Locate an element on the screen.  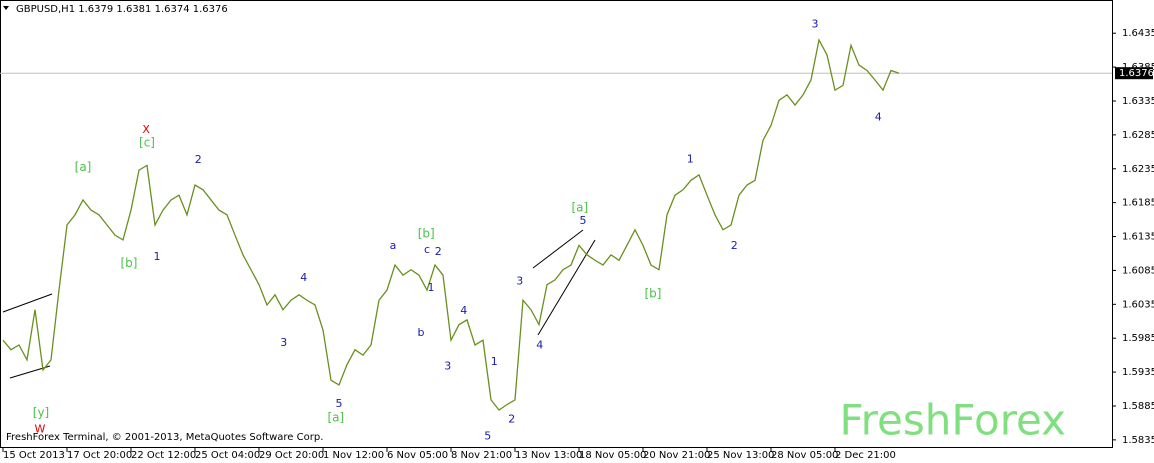
menu-arrow is located at coordinates (6, 8).